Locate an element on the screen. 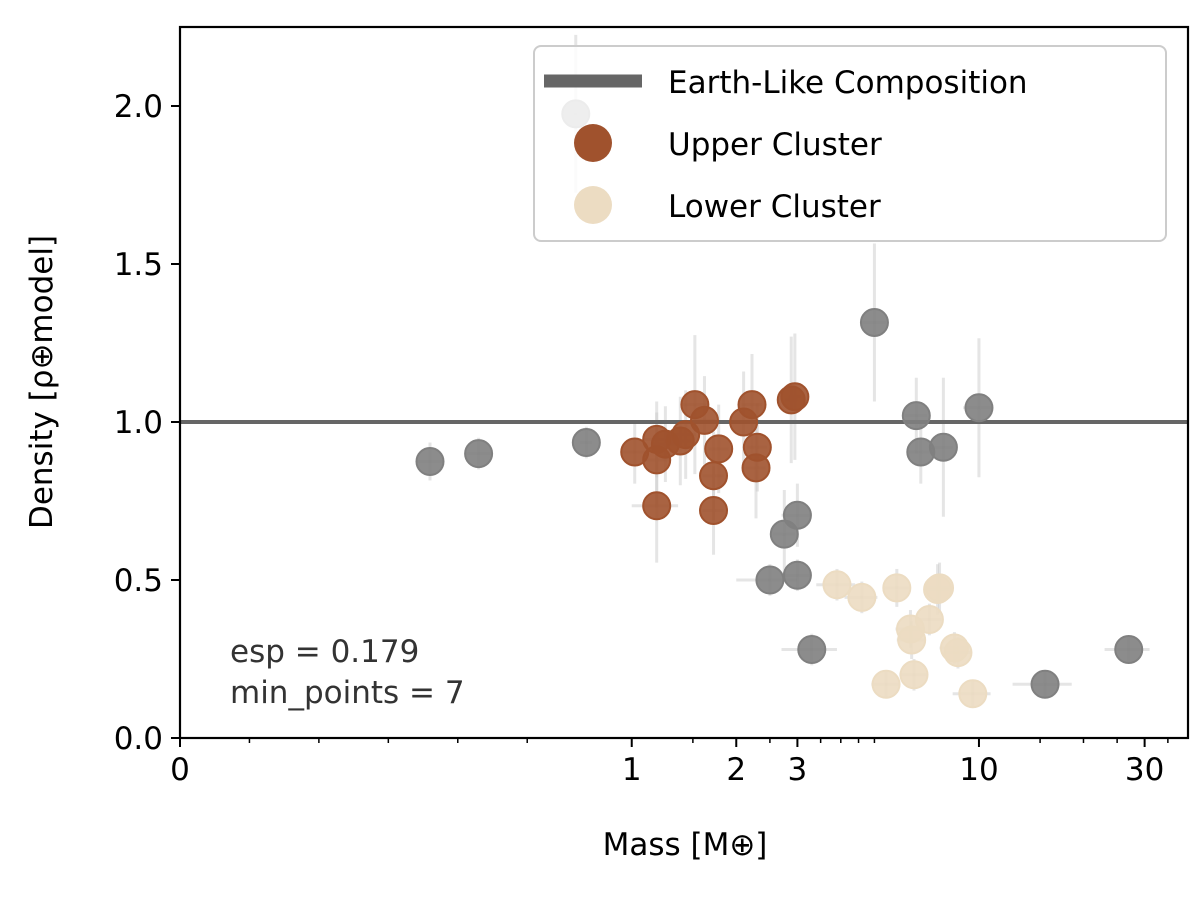 This screenshot has height=900, width=1200. x-tick-label: 3 is located at coordinates (798, 770).